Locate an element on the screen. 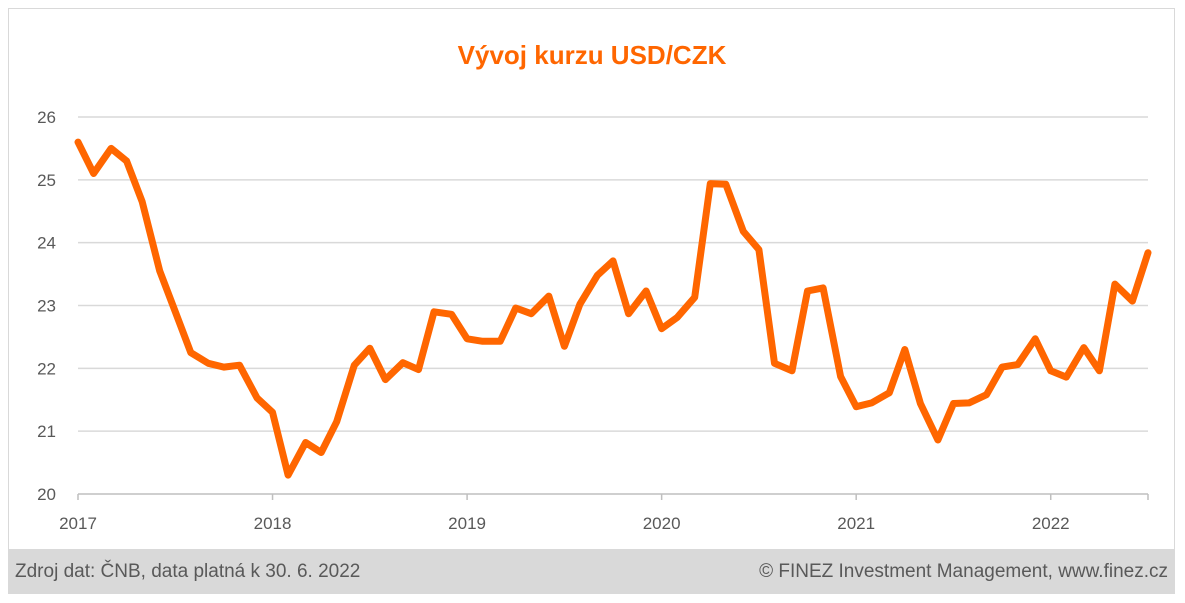 The height and width of the screenshot is (603, 1185). x-tick-label: 2022 is located at coordinates (1051, 523).